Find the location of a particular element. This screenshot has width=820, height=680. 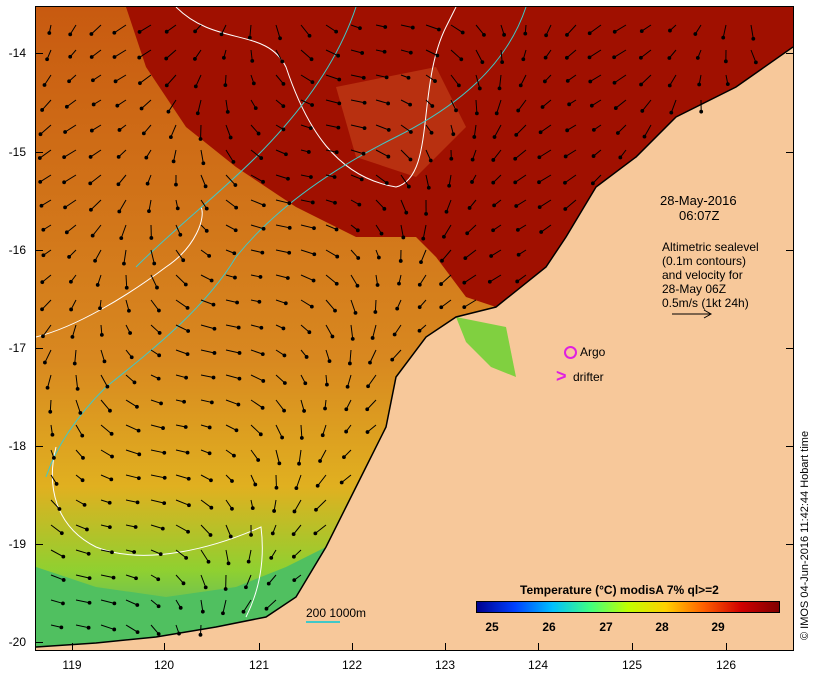

lat-tick-label: -15 is located at coordinates (17, 152).